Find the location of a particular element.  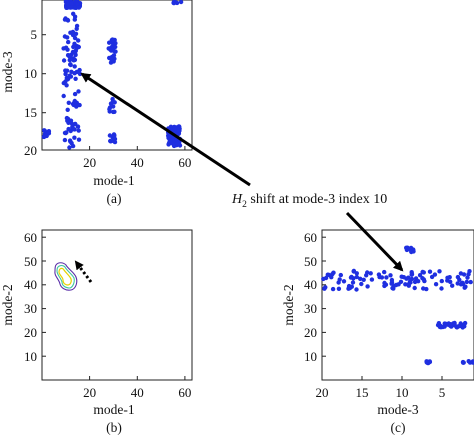

panel-b-ytick-label: 60 is located at coordinates (30, 237).